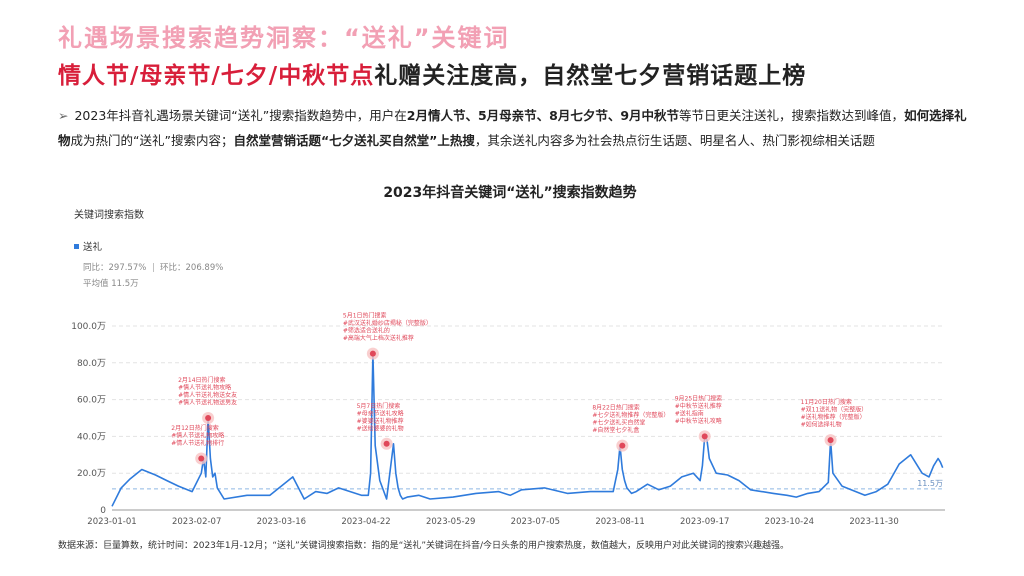  I want to click on y-tick-label: 60.0万, so click(91, 401).